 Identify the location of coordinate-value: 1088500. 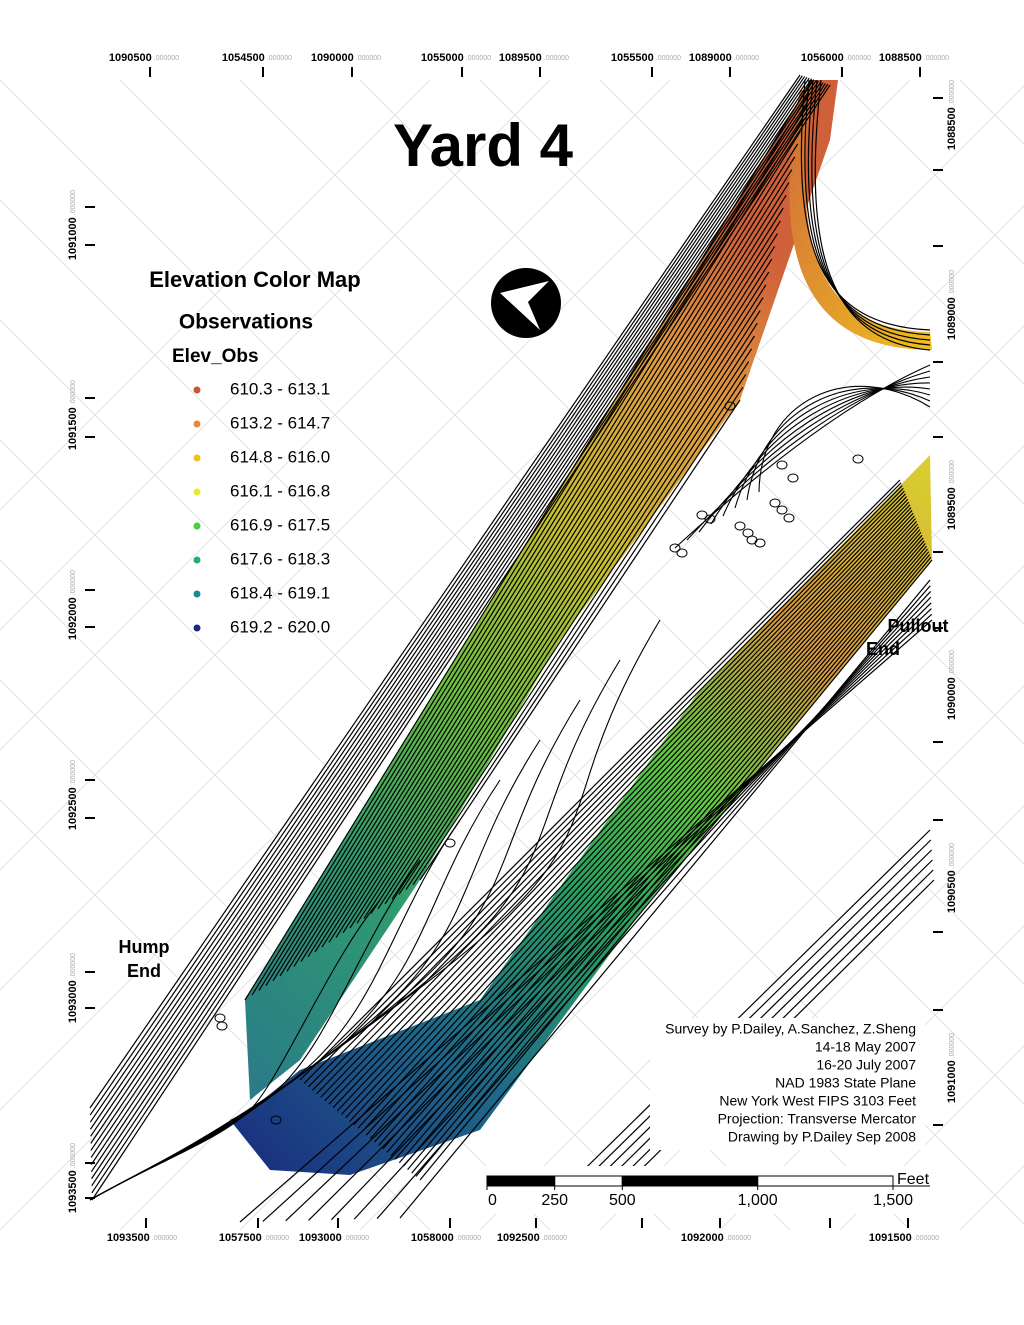
(952, 128).